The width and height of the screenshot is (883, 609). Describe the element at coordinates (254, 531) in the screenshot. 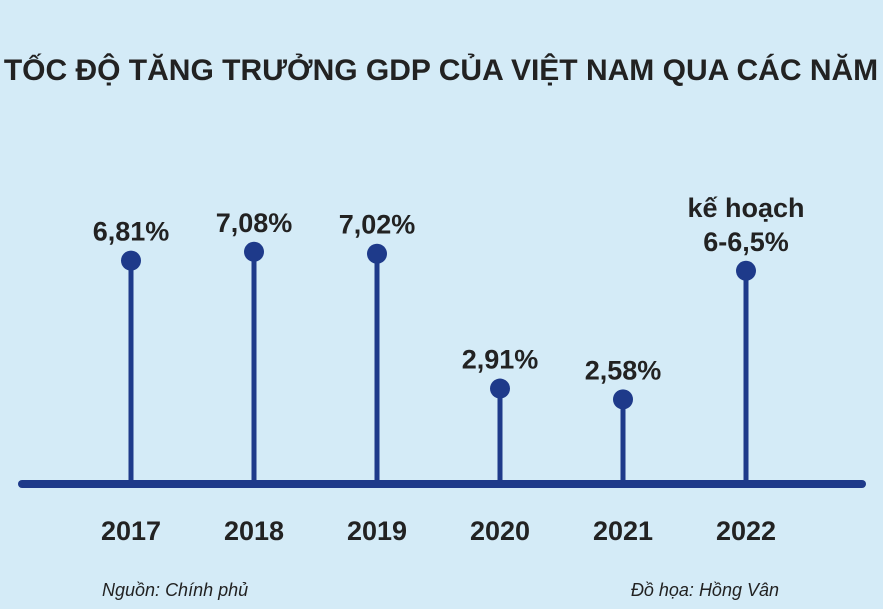

I see `year-label-2018: 2018` at that location.